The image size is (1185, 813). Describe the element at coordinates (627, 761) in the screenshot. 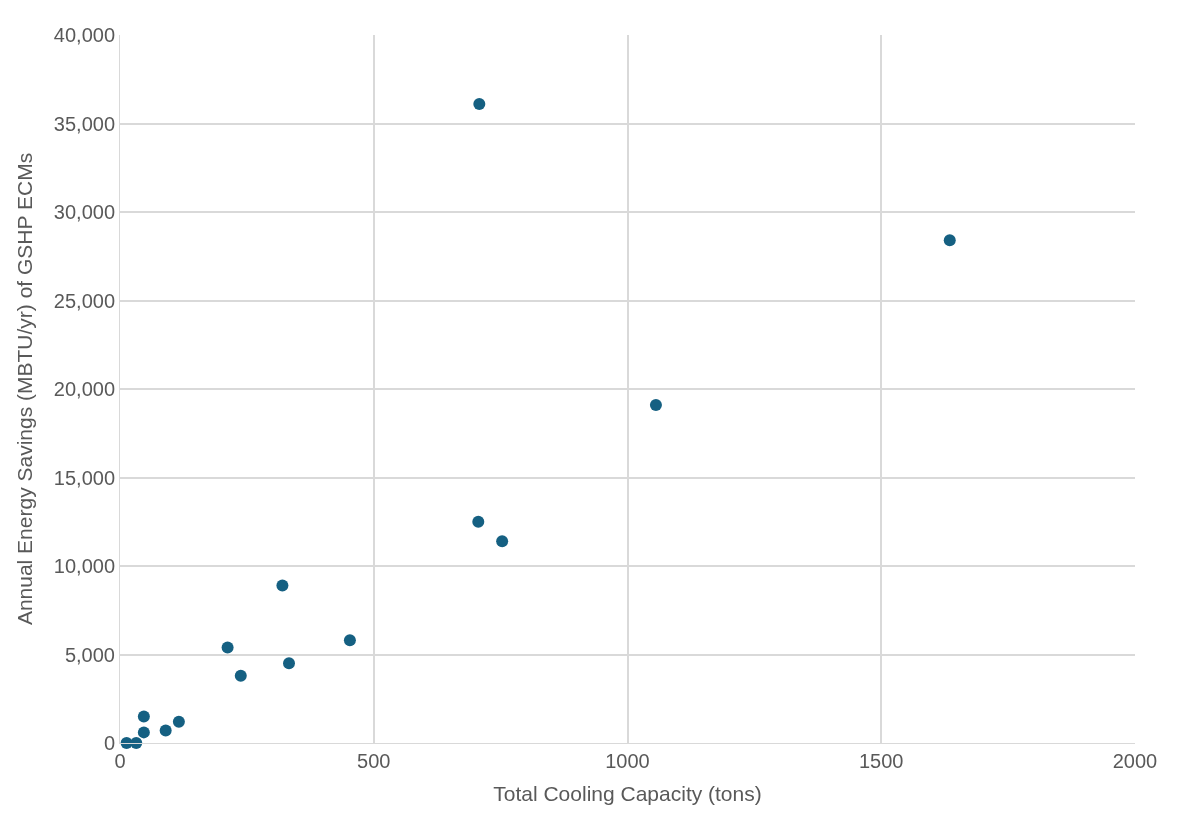

I see `x-tick-label: 1000` at that location.